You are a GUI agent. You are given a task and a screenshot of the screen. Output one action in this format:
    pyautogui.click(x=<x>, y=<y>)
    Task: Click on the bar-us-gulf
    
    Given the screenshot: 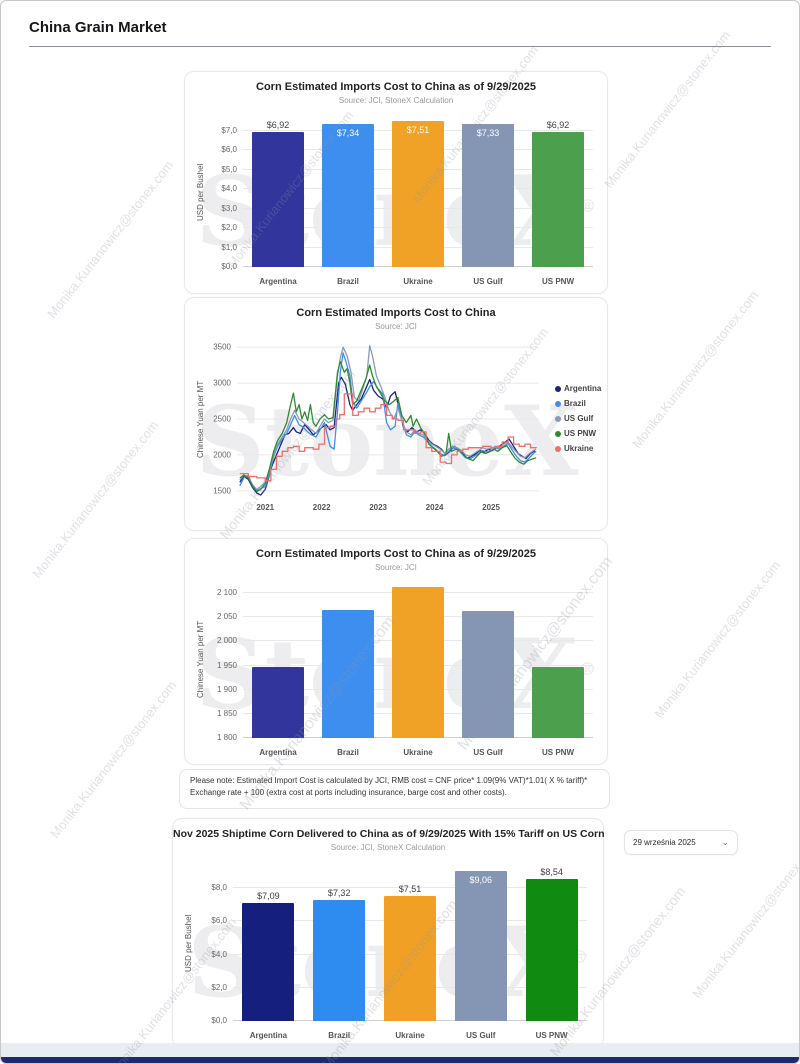 What is the action you would take?
    pyautogui.click(x=488, y=674)
    